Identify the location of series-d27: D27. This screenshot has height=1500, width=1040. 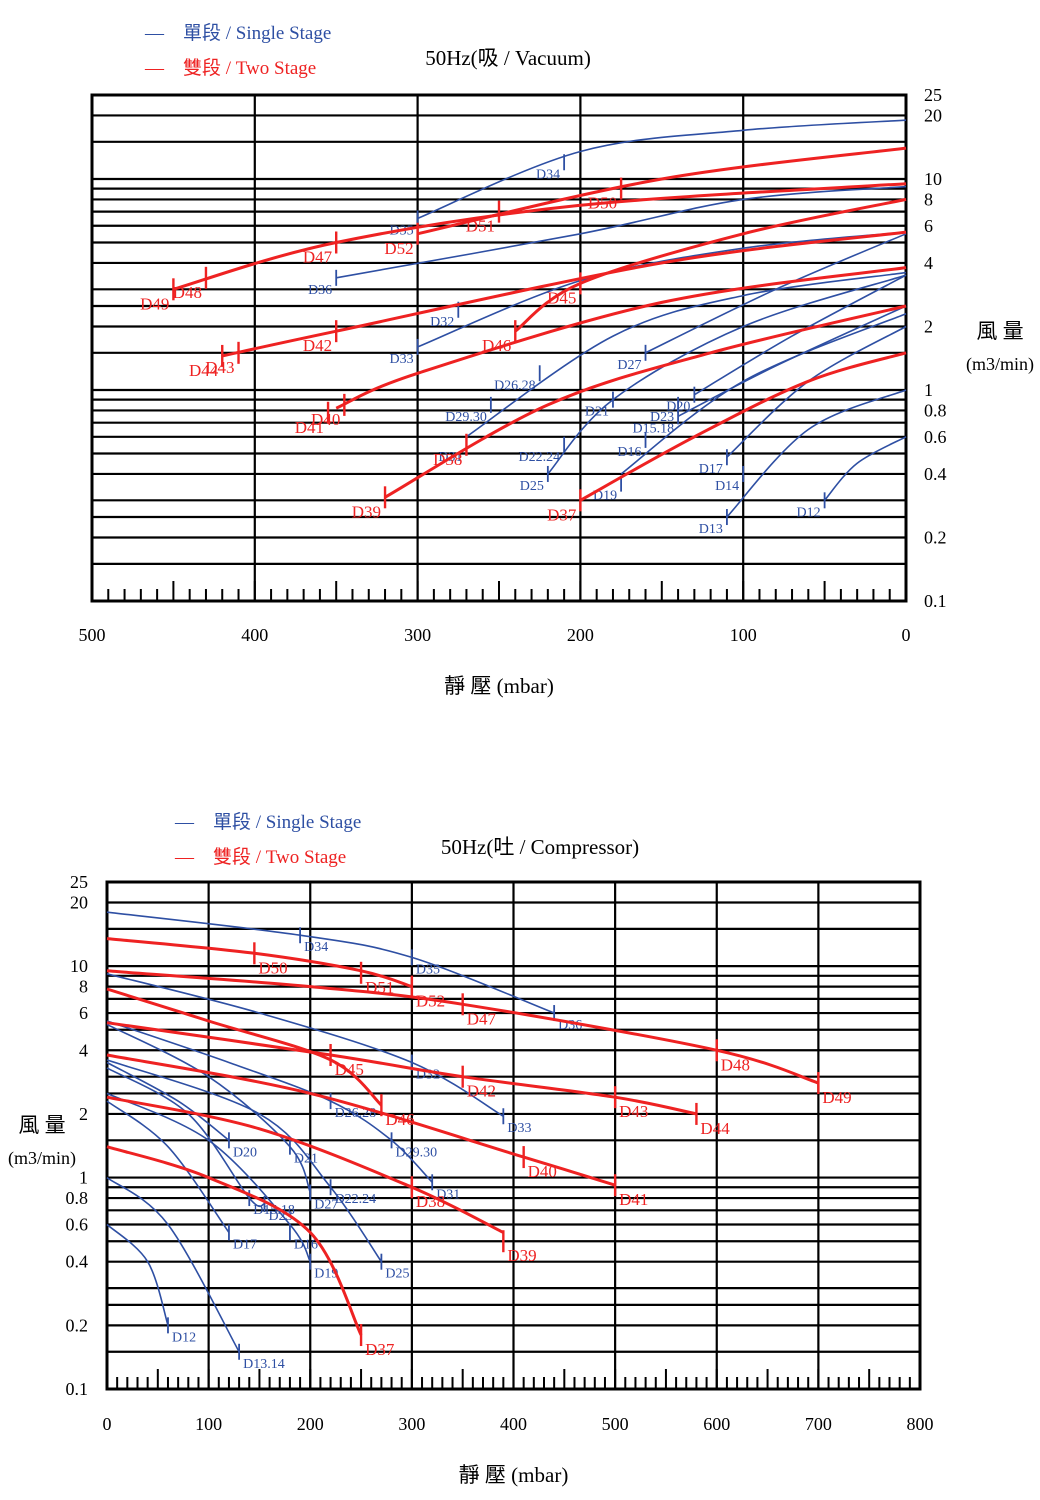
(762, 303).